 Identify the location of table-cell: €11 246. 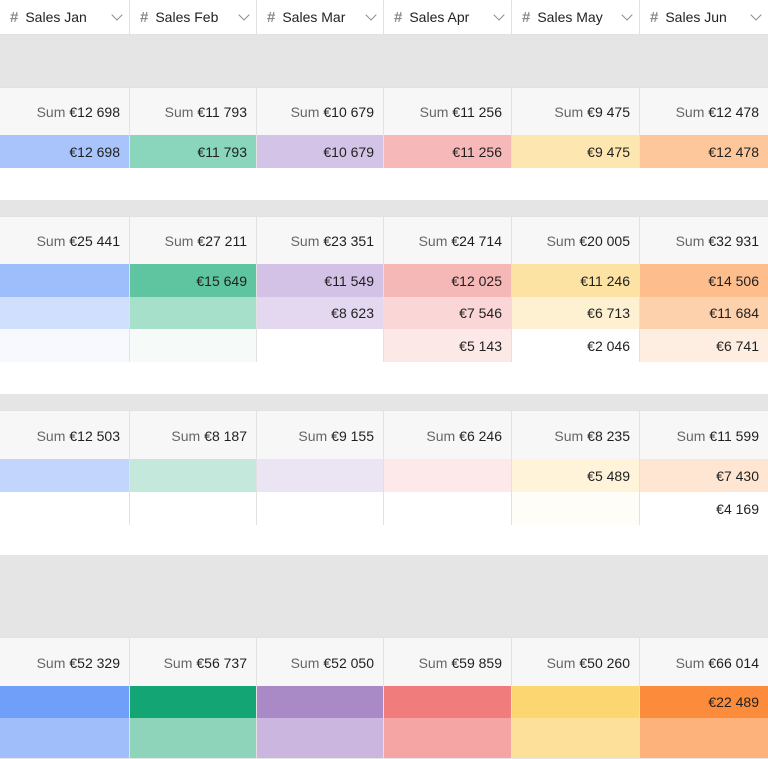
(576, 280).